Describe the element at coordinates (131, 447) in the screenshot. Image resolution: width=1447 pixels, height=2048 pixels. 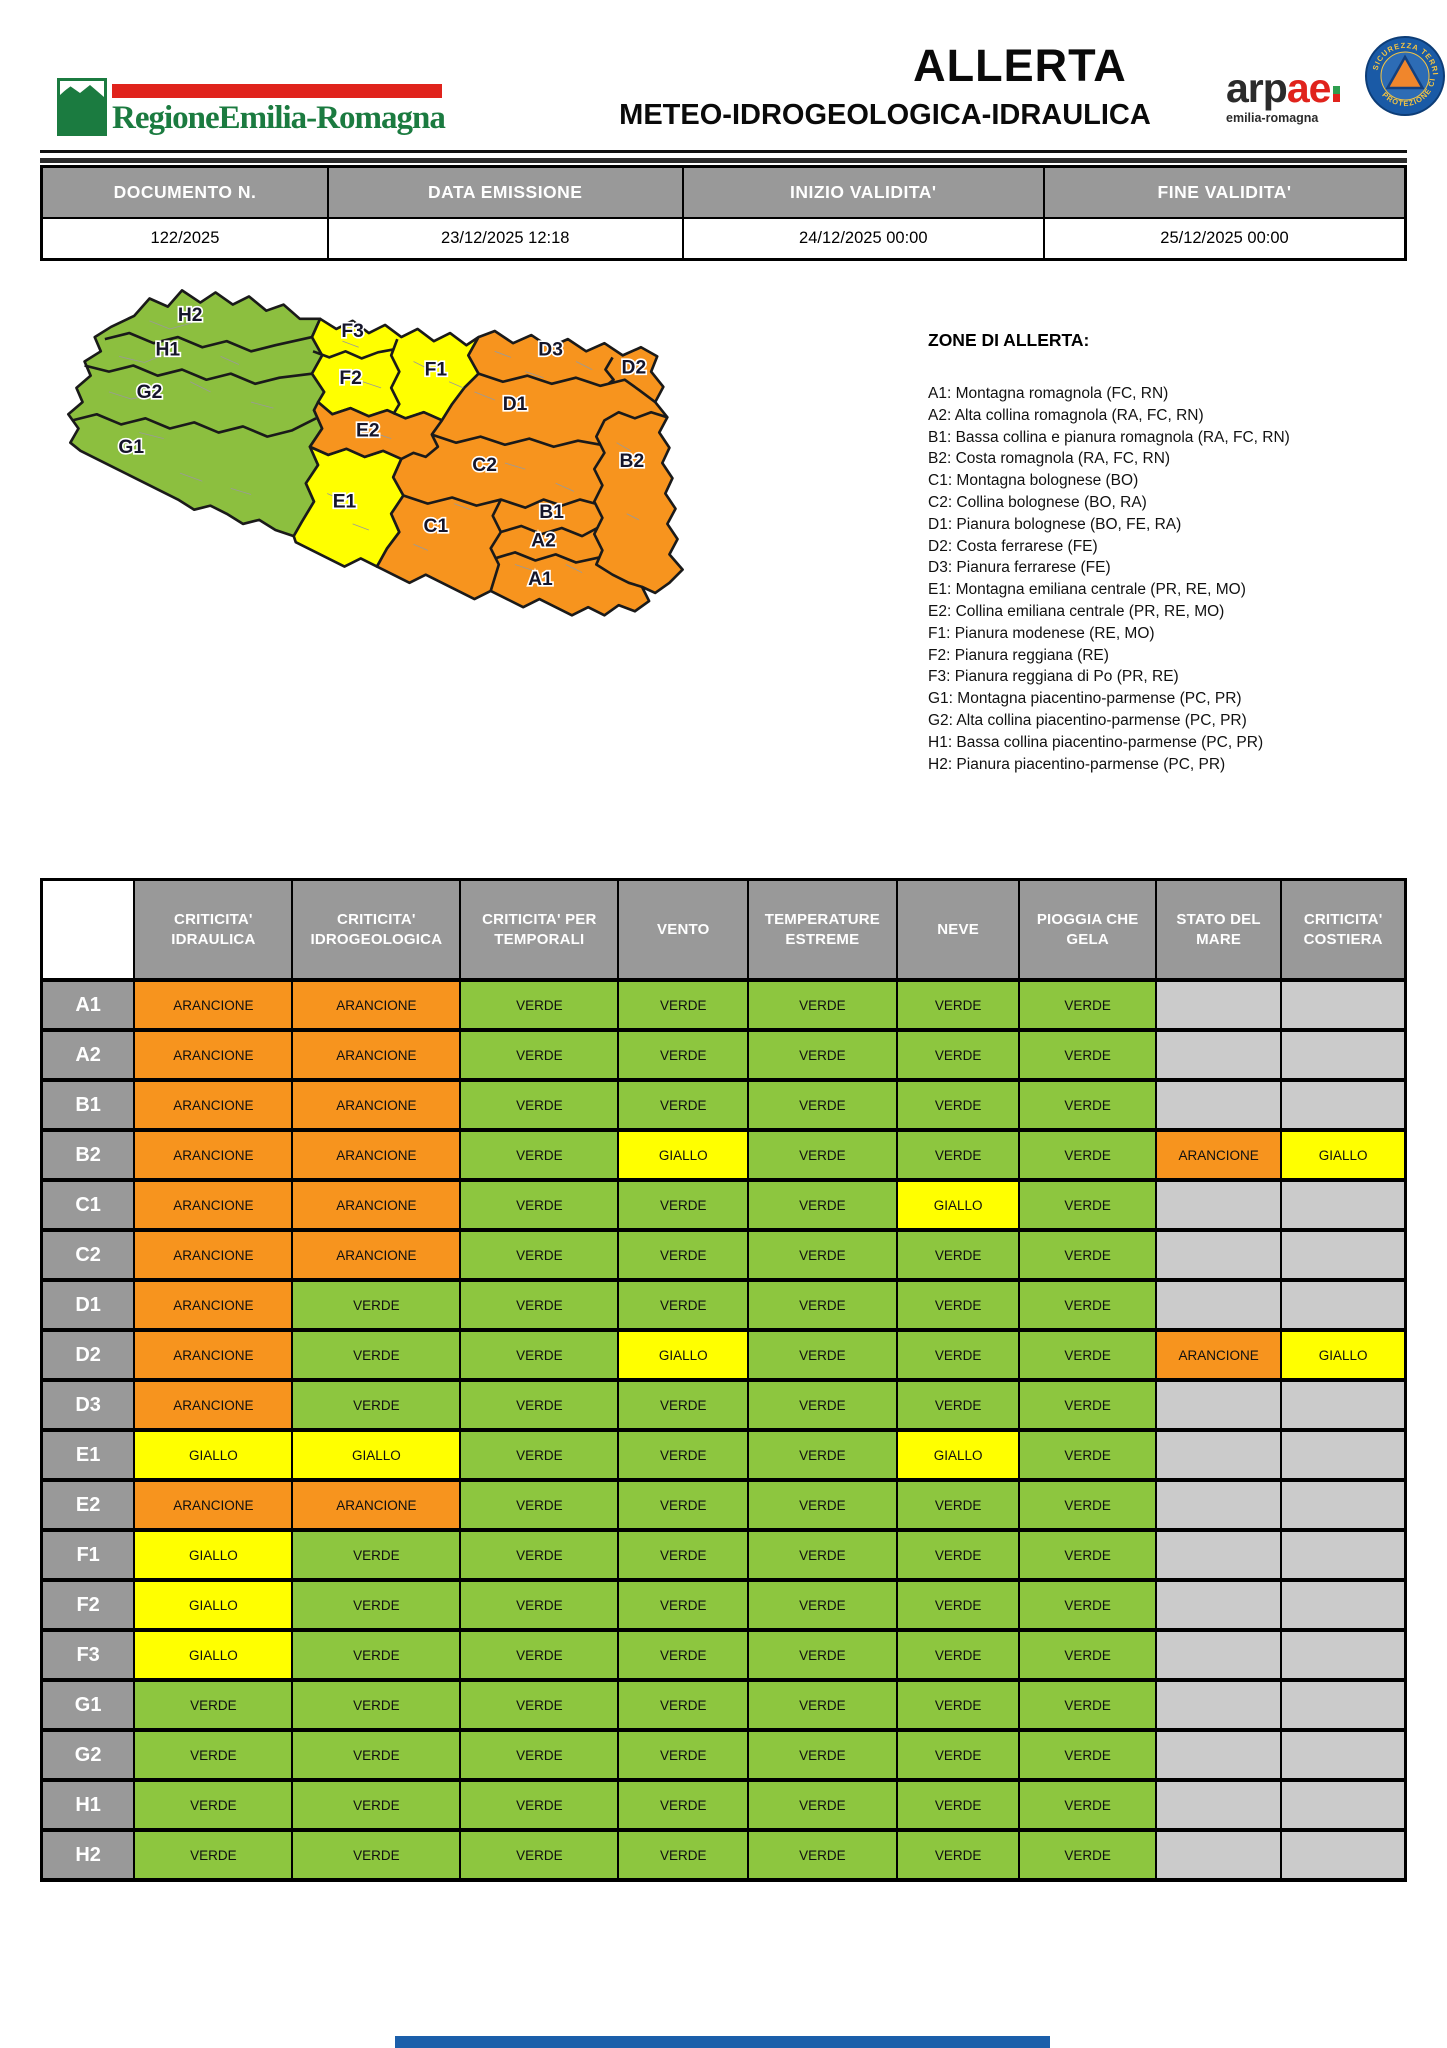
I see `map-zone-label: G1` at that location.